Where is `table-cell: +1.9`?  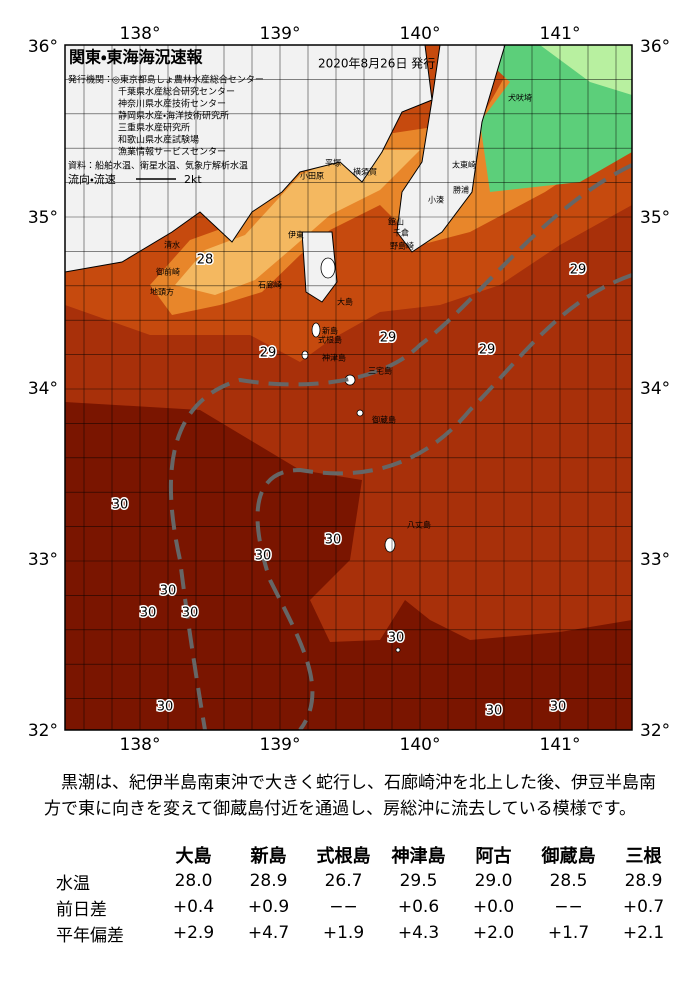
table-cell: +1.9 is located at coordinates (343, 933).